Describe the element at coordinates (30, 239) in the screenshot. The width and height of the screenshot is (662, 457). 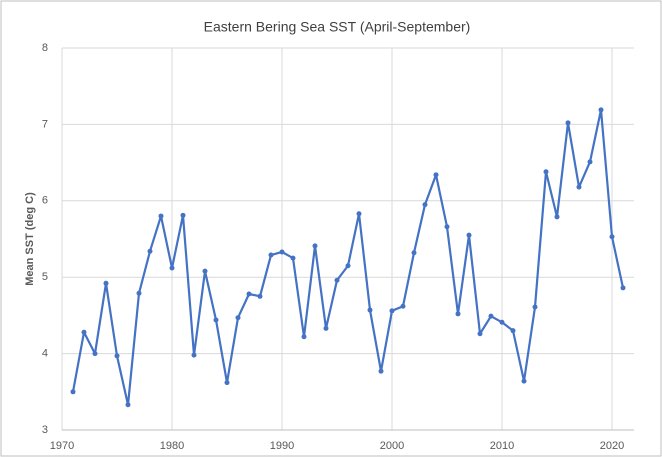
I see `y-axis-title: Mean SST (deg C)` at that location.